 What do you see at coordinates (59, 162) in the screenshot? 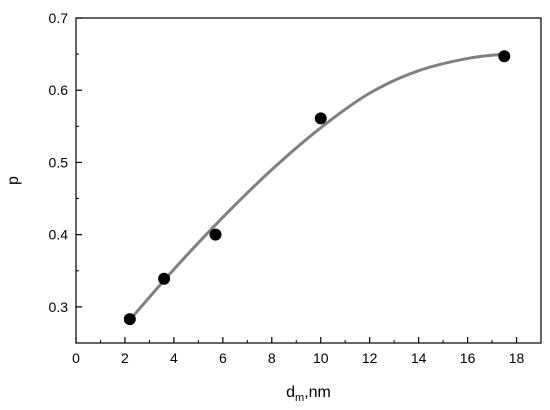
I see `y-tick-label: 0.5` at bounding box center [59, 162].